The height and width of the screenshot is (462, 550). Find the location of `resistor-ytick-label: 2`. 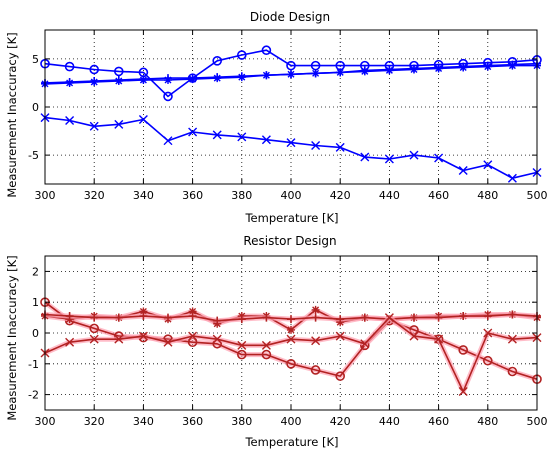

resistor-ytick-label: 2 is located at coordinates (35, 271).